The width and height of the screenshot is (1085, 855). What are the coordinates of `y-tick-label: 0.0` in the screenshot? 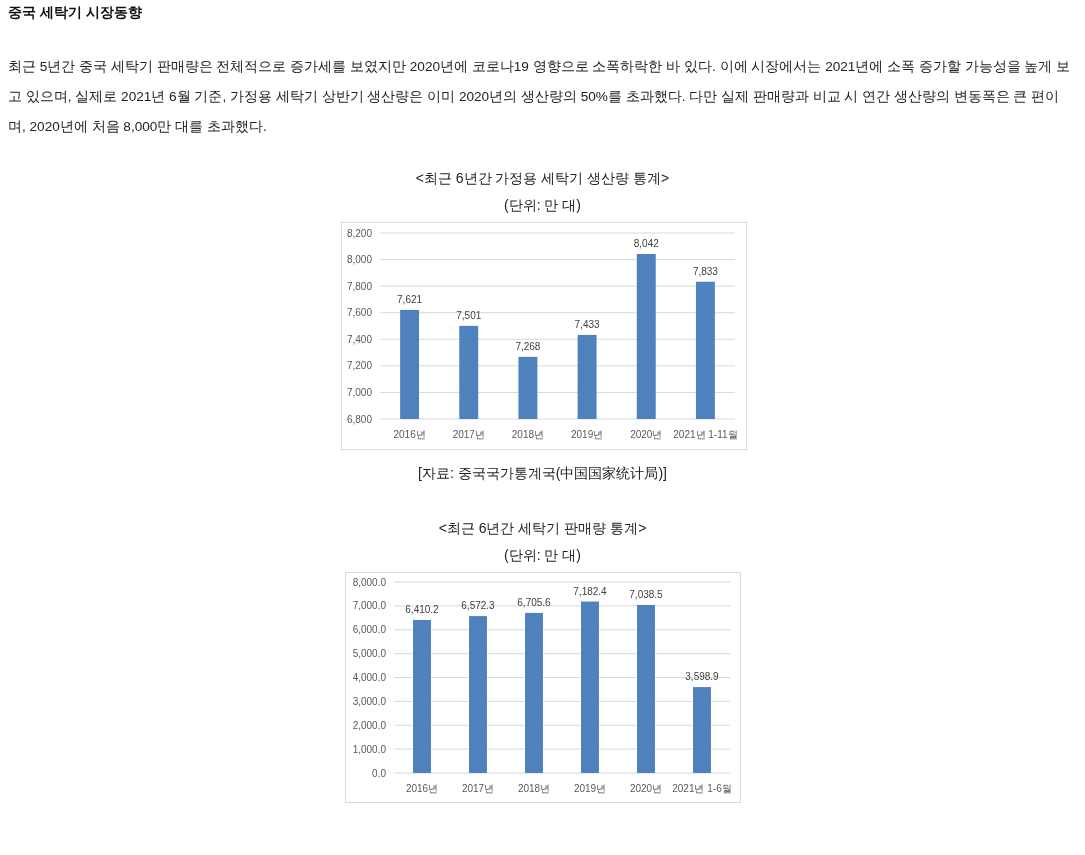 It's located at (379, 773).